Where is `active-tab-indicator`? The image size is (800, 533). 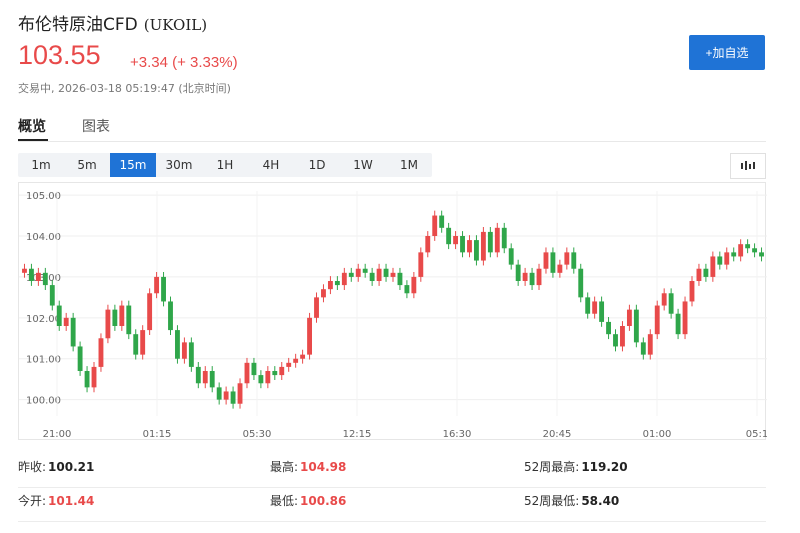
active-tab-indicator is located at coordinates (33, 140).